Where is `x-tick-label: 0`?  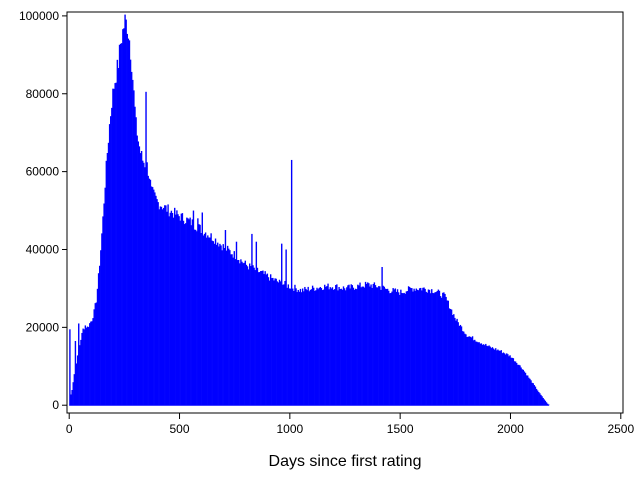 x-tick-label: 0 is located at coordinates (69, 429).